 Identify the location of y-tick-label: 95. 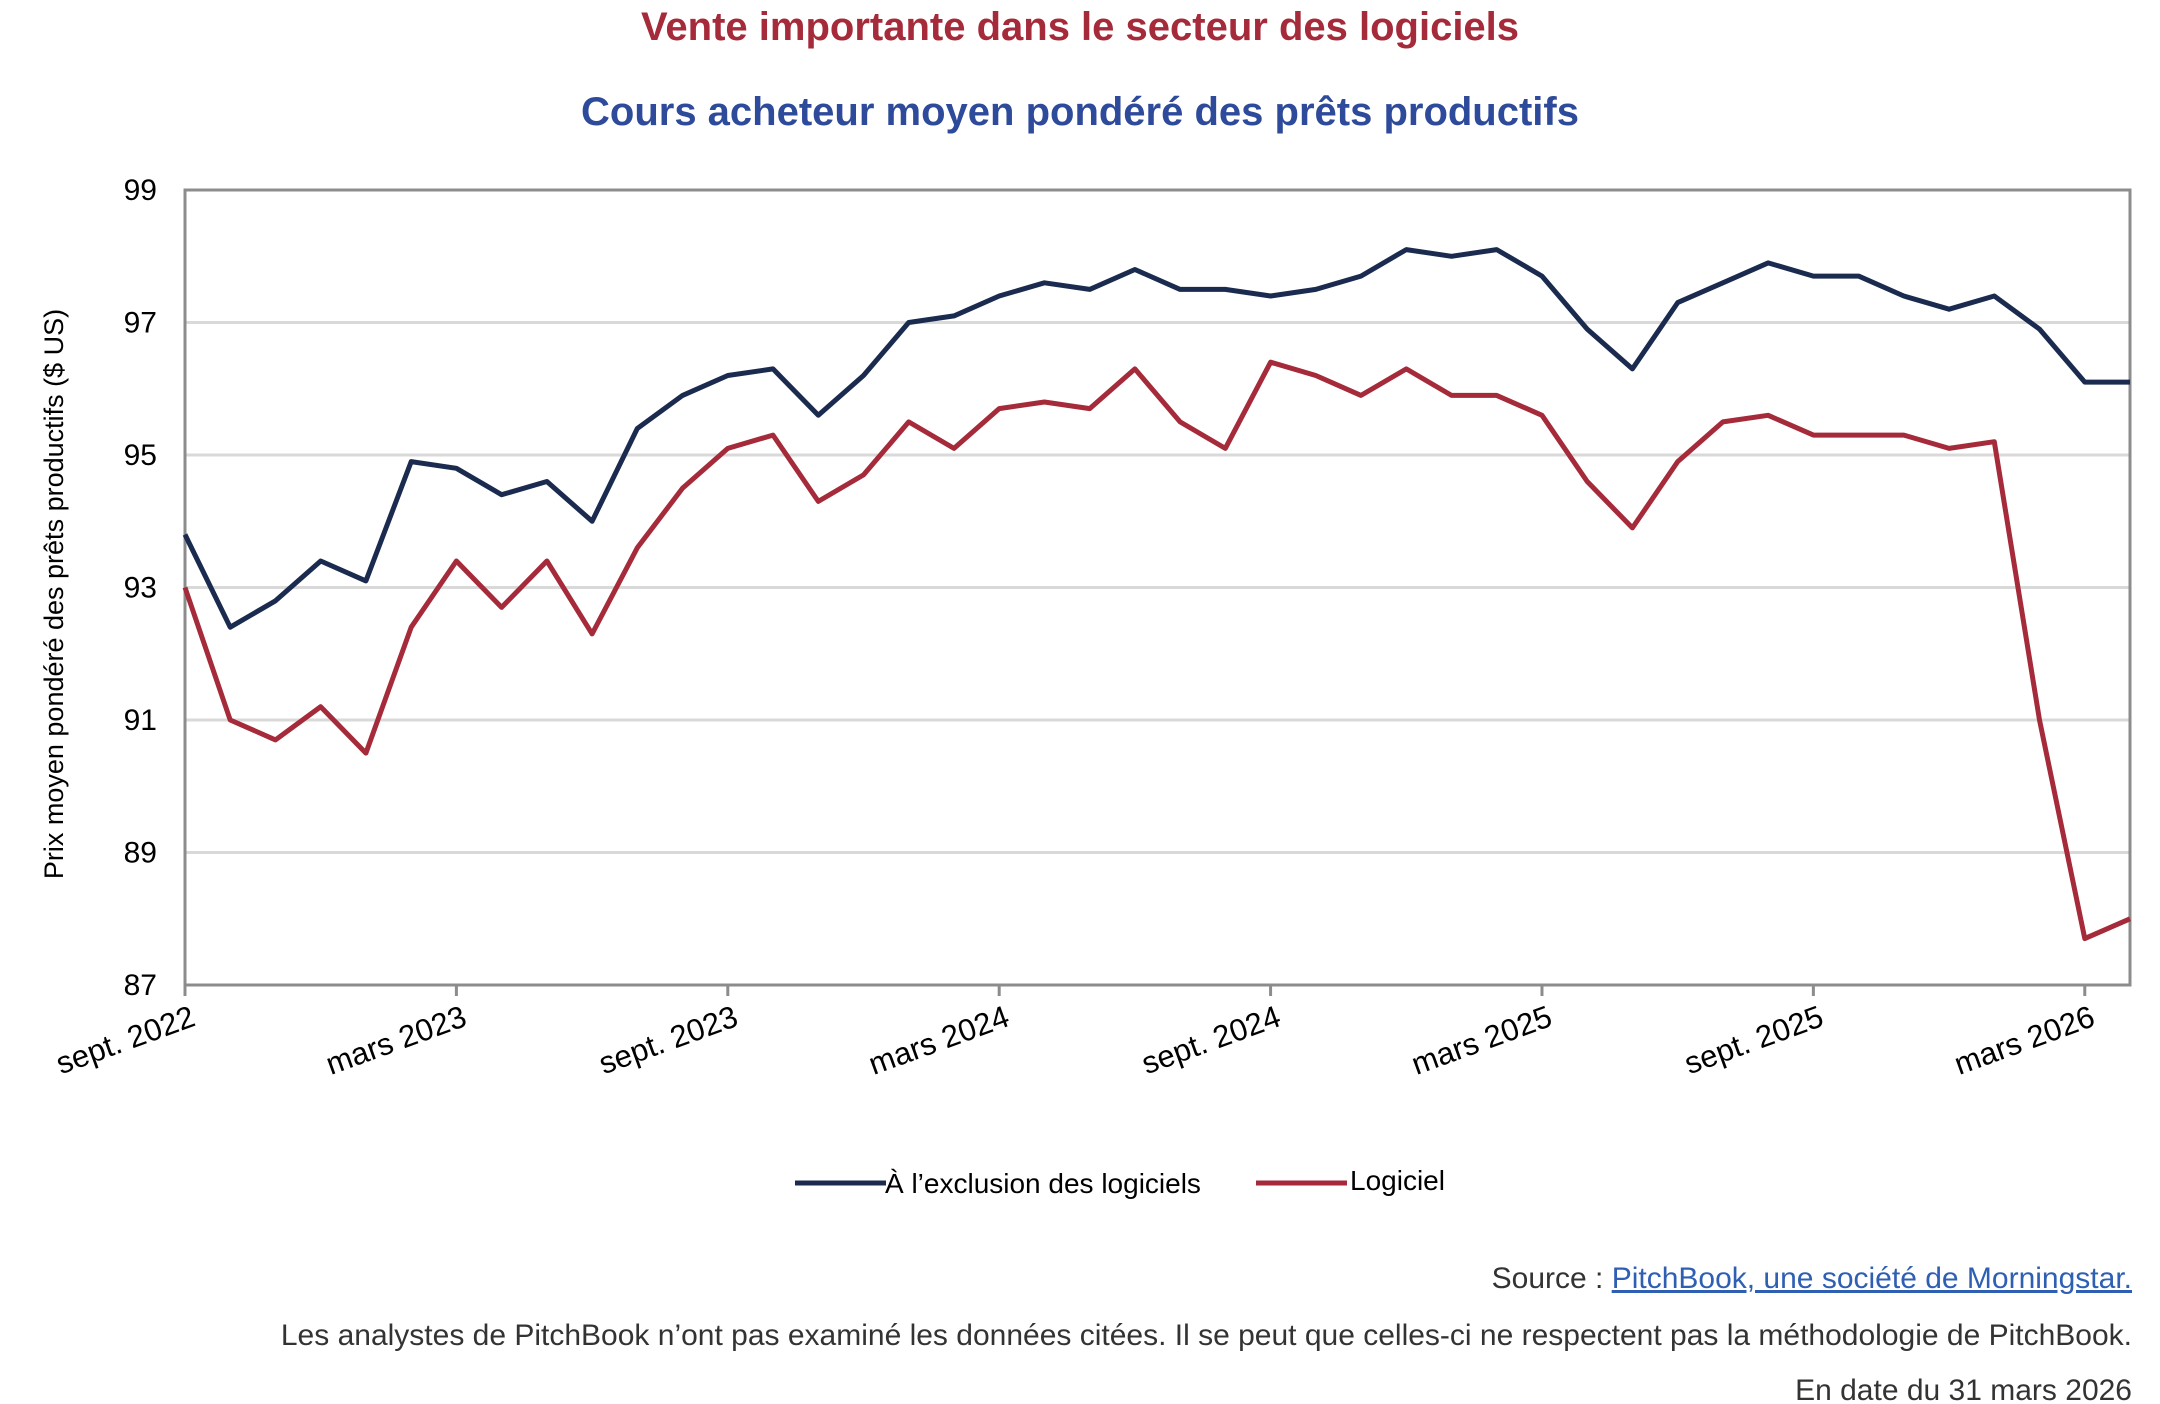
(140, 455).